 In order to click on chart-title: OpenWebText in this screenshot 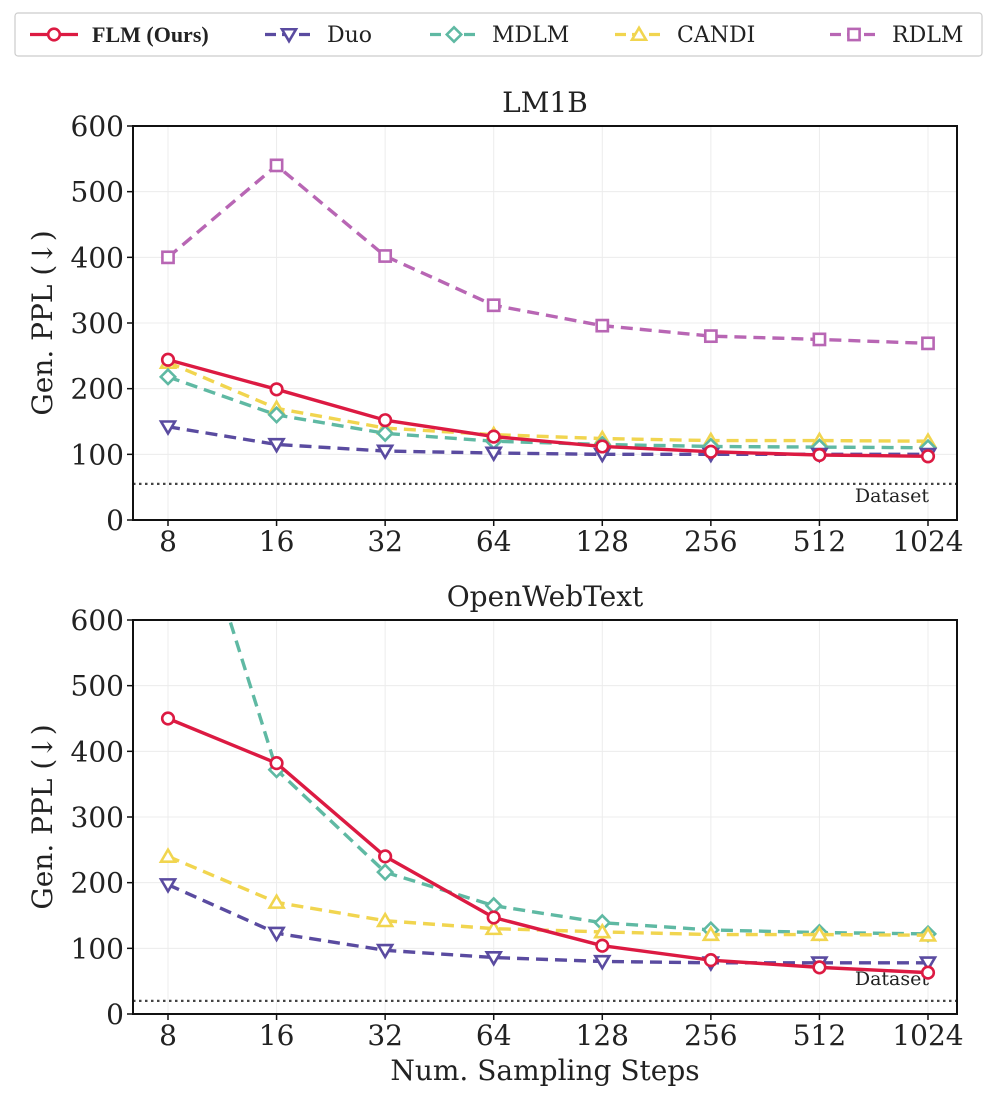, I will do `click(545, 596)`.